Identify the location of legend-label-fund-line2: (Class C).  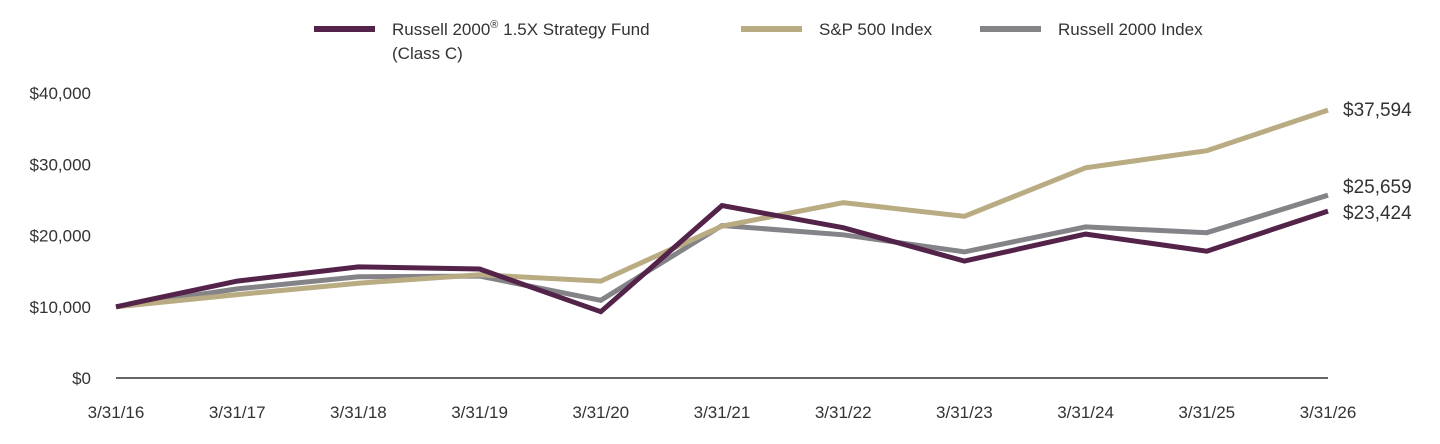
(427, 53).